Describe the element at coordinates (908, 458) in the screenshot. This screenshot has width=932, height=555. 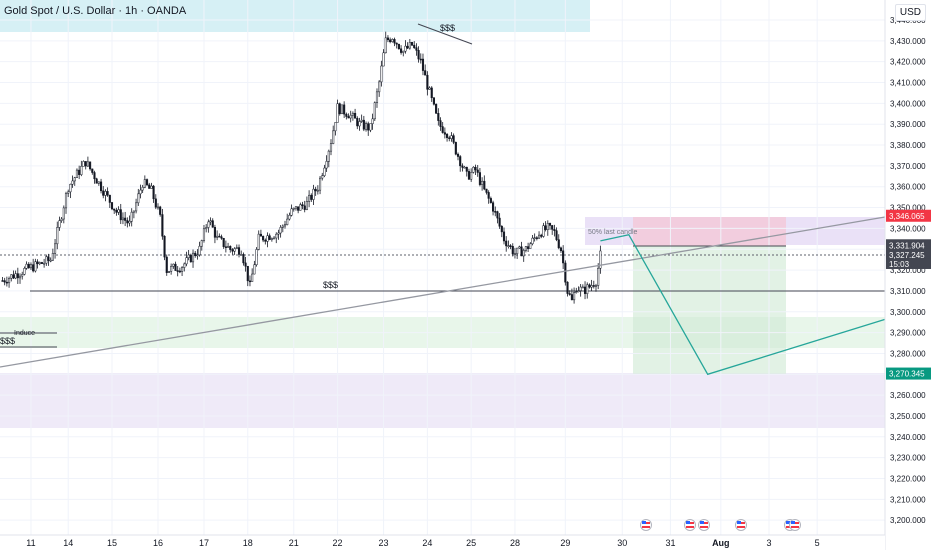
I see `price-tick-label: 3,230.000` at that location.